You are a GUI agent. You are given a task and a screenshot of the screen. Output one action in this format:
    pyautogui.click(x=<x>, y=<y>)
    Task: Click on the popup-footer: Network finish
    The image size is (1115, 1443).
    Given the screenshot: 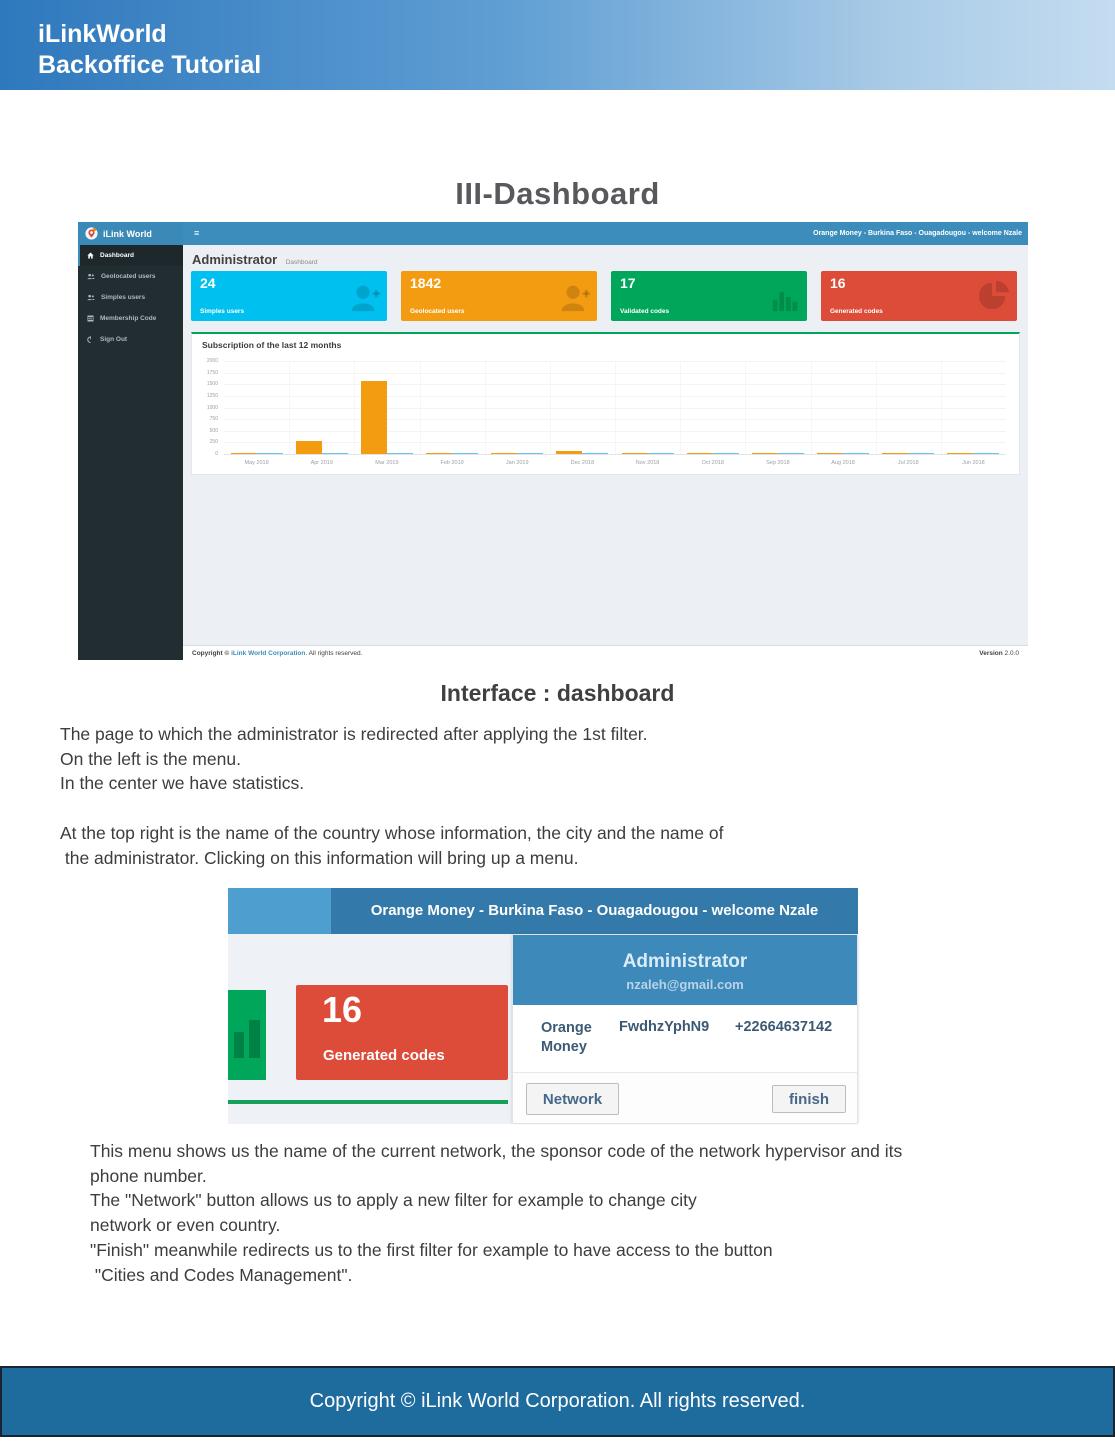 What is the action you would take?
    pyautogui.click(x=685, y=1098)
    